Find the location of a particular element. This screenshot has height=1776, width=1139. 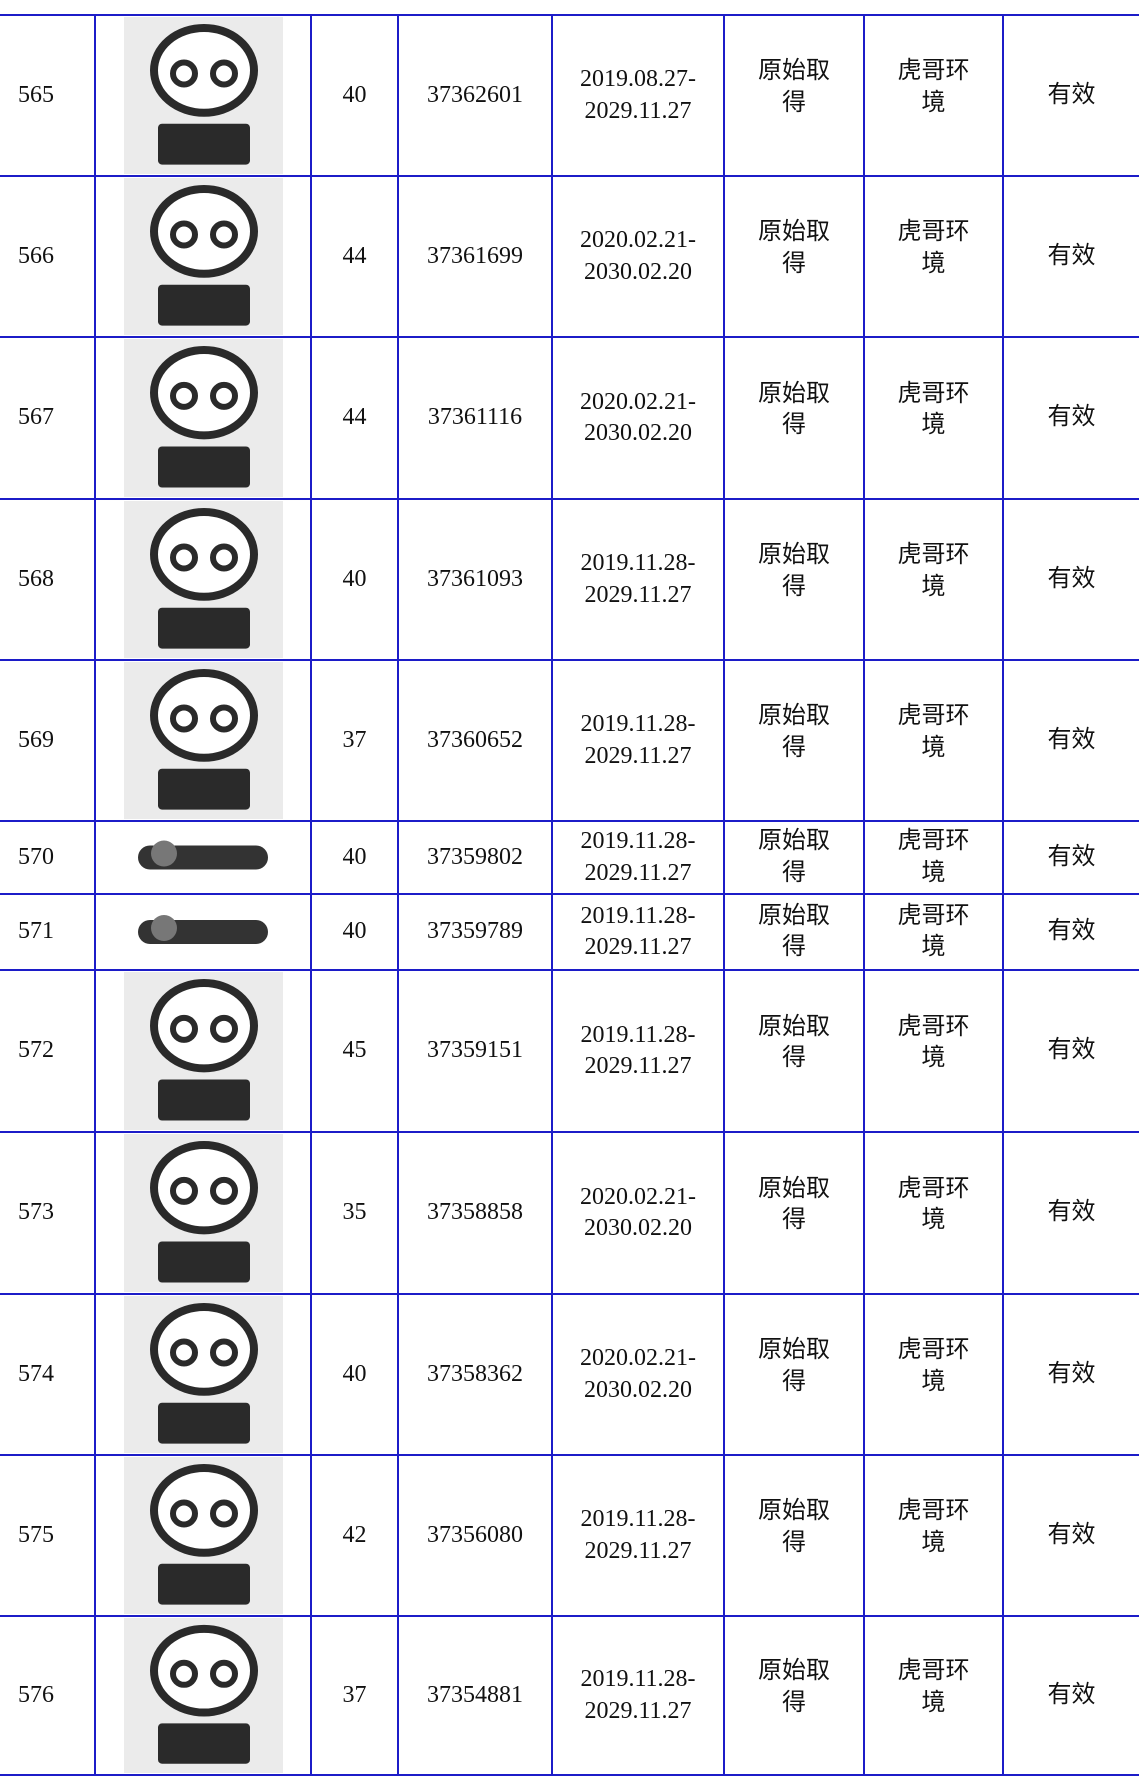

registration-number: 37360652 is located at coordinates (475, 740).